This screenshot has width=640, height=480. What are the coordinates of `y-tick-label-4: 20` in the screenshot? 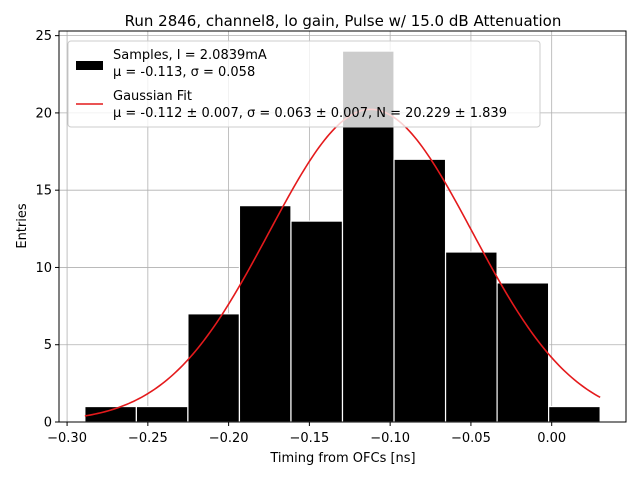 It's located at (43, 113).